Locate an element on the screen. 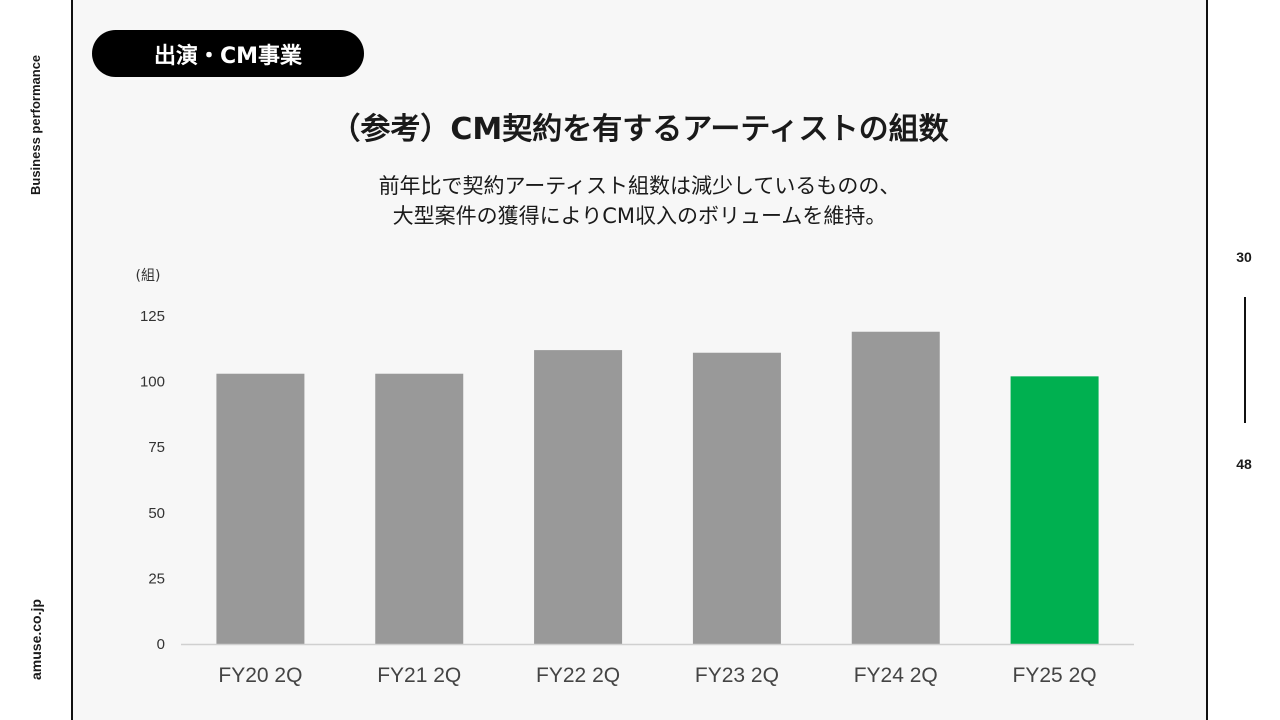 Image resolution: width=1280 pixels, height=720 pixels. slide-subtitle-line1: 前年比で契約アーティスト組数は減少しているものの、 is located at coordinates (639, 186).